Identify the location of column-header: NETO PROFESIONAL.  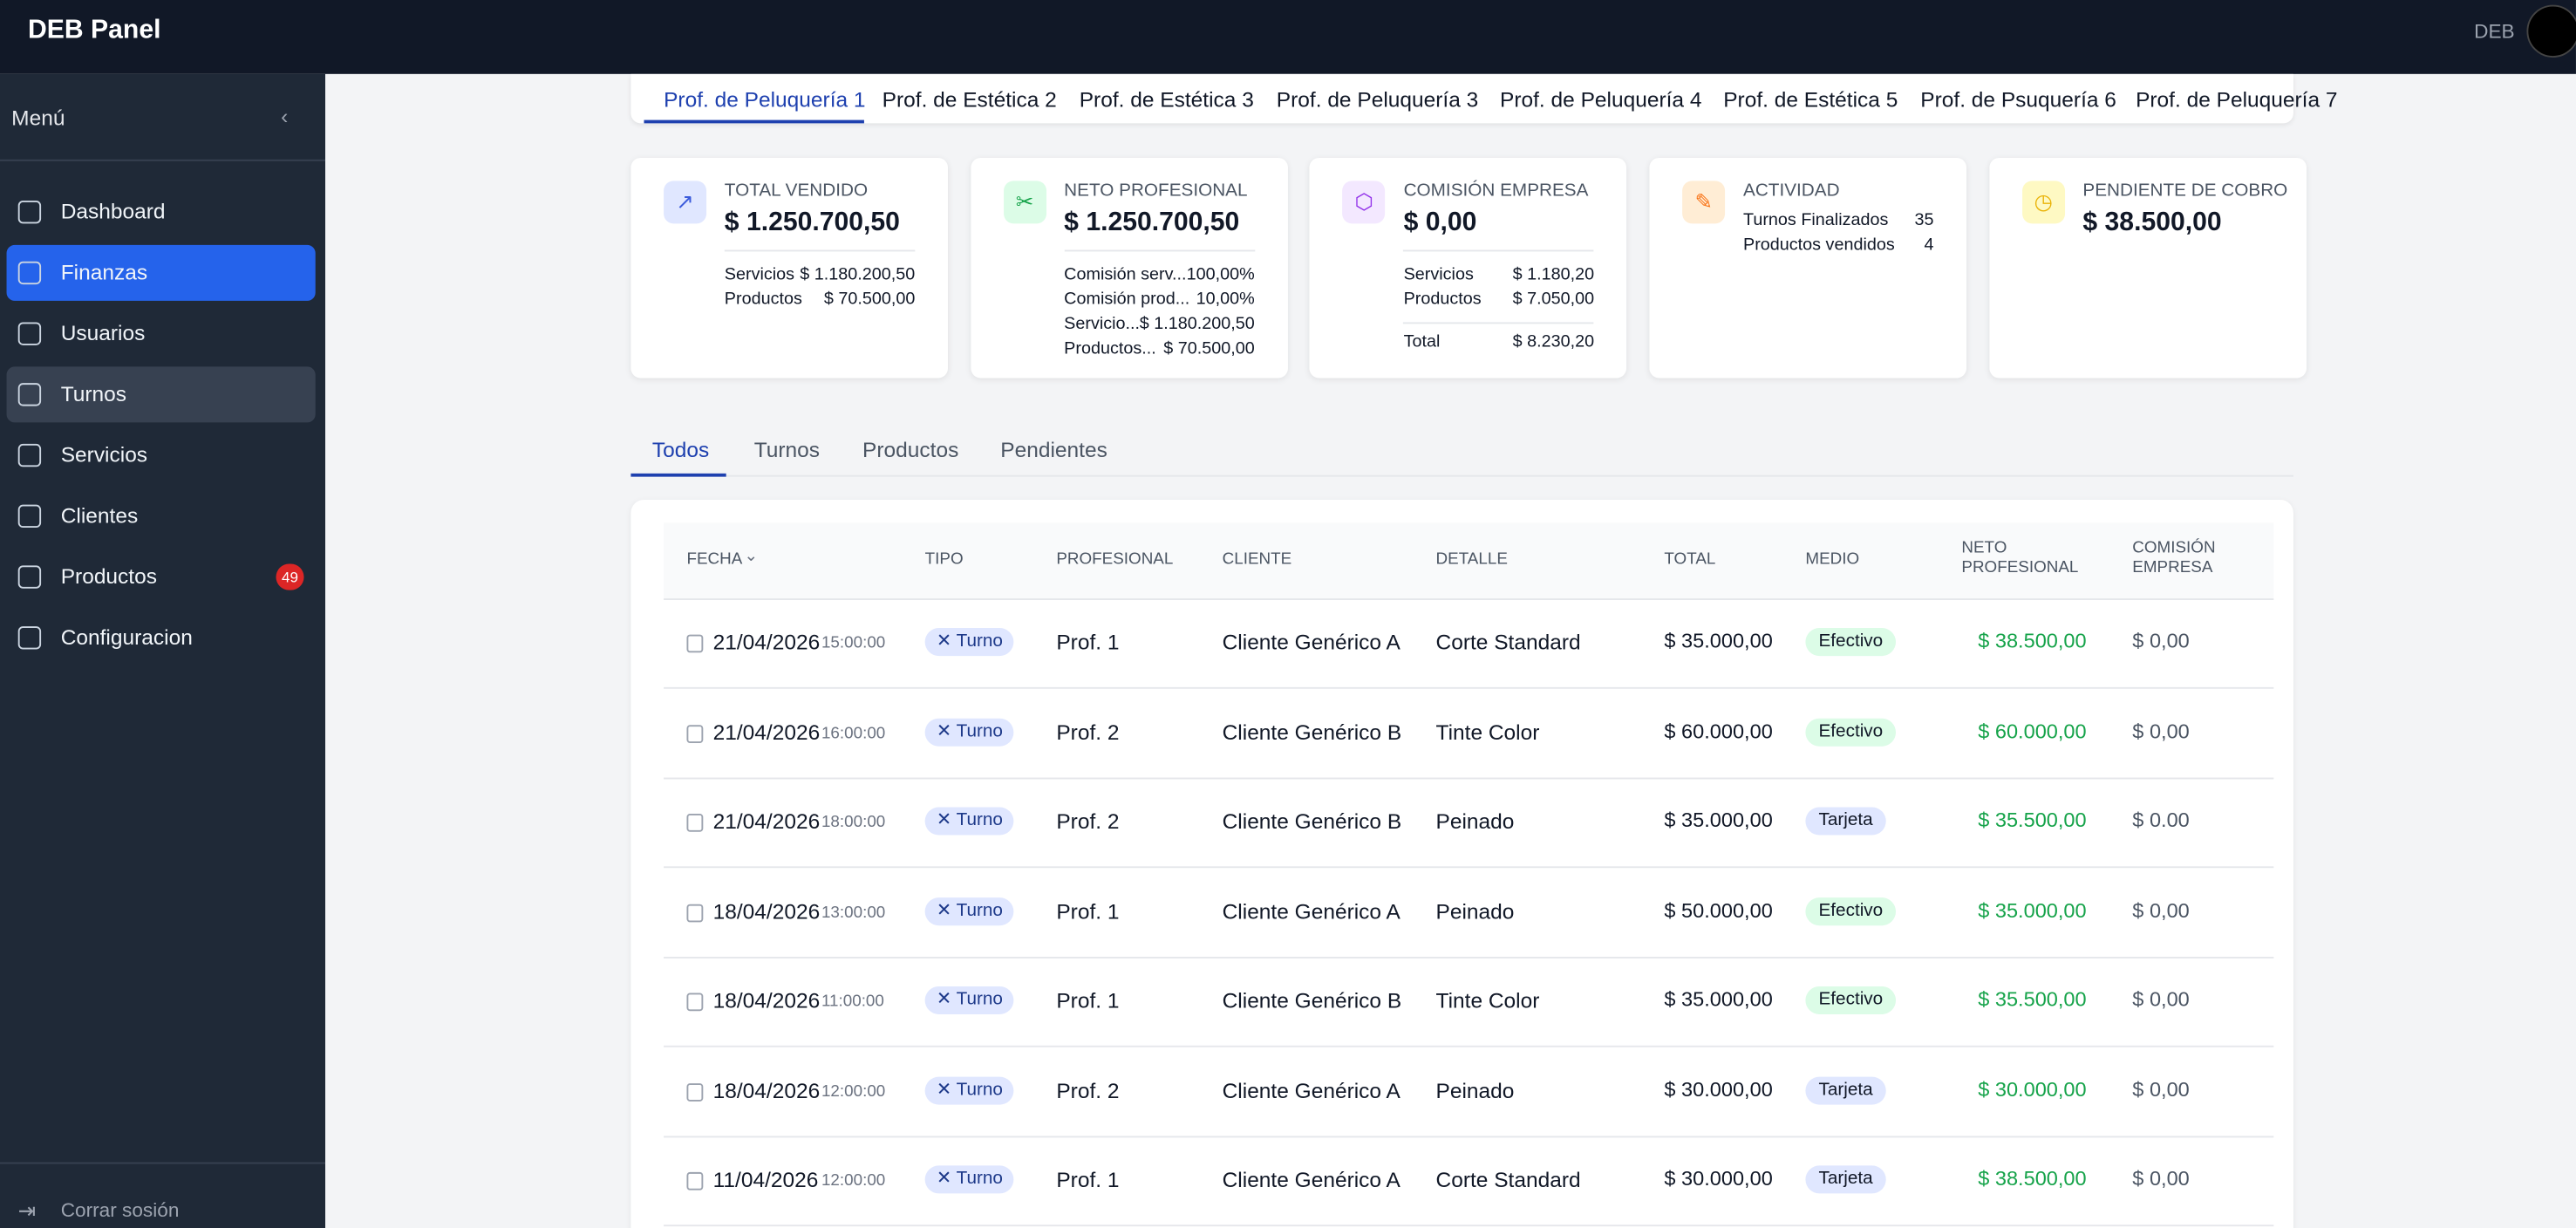
(2020, 558).